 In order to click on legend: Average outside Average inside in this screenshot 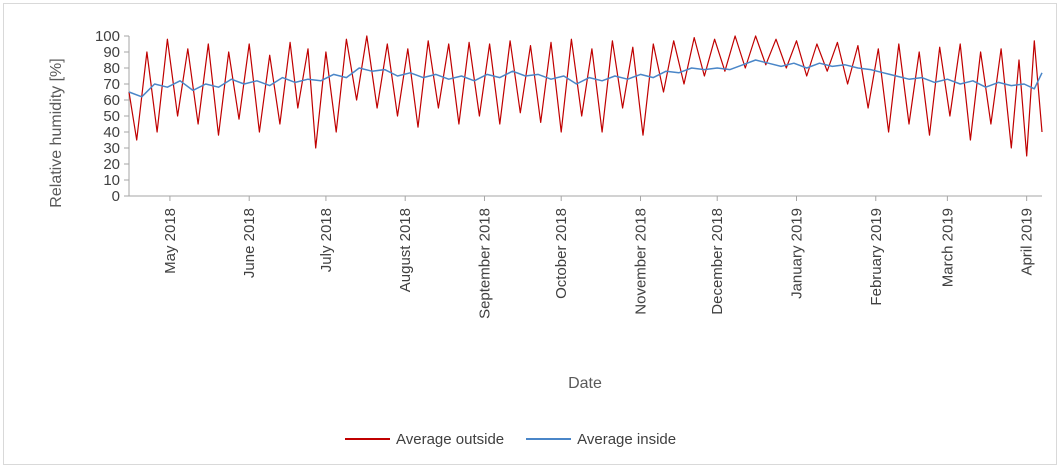, I will do `click(521, 439)`.